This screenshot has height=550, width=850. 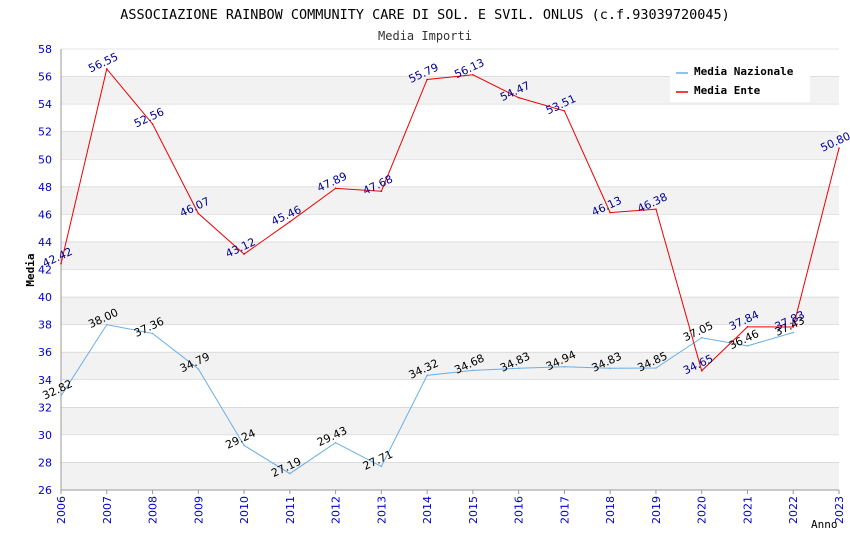 What do you see at coordinates (45, 490) in the screenshot?
I see `y-tick-label: 26` at bounding box center [45, 490].